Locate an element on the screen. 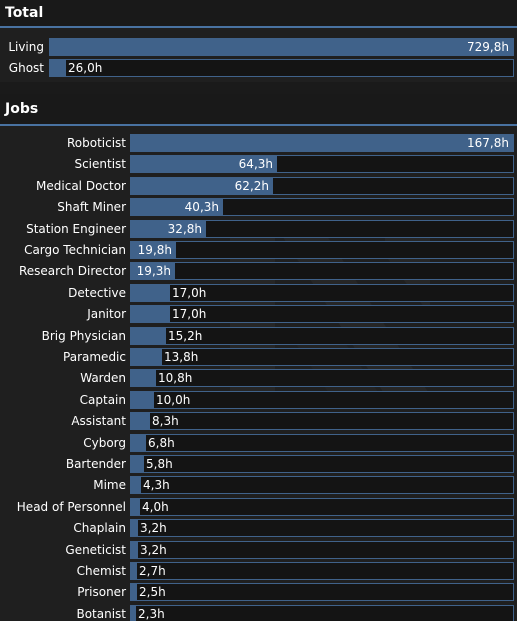 This screenshot has height=621, width=517. jobs-row-value: 13,8h is located at coordinates (181, 357).